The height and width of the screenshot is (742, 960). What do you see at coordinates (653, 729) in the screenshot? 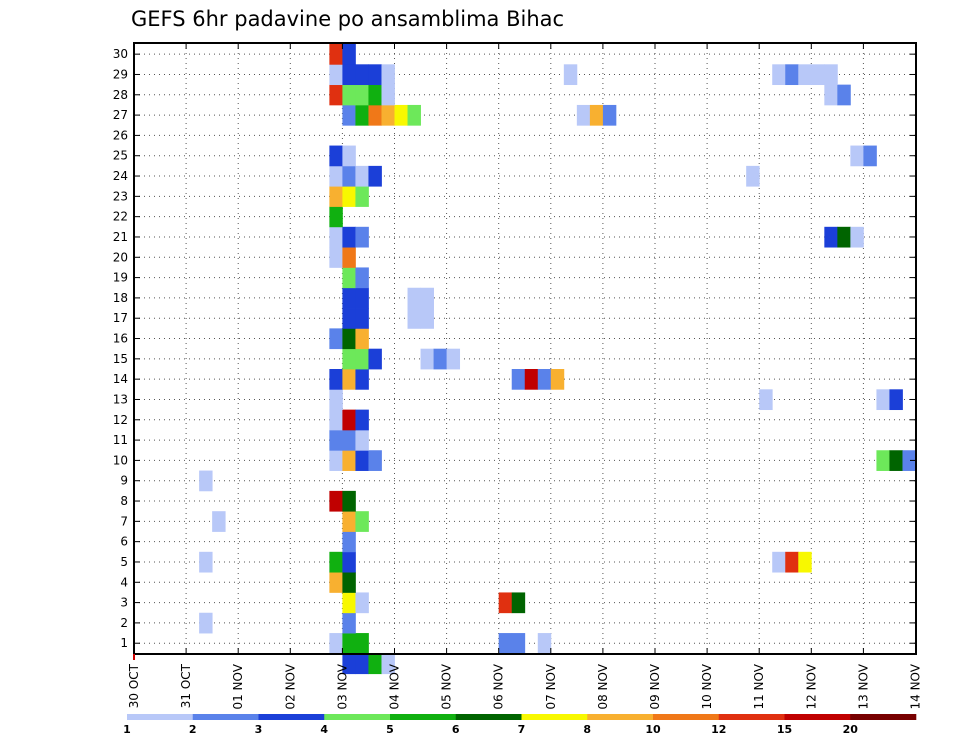
I see `colorbar-label: 10` at bounding box center [653, 729].